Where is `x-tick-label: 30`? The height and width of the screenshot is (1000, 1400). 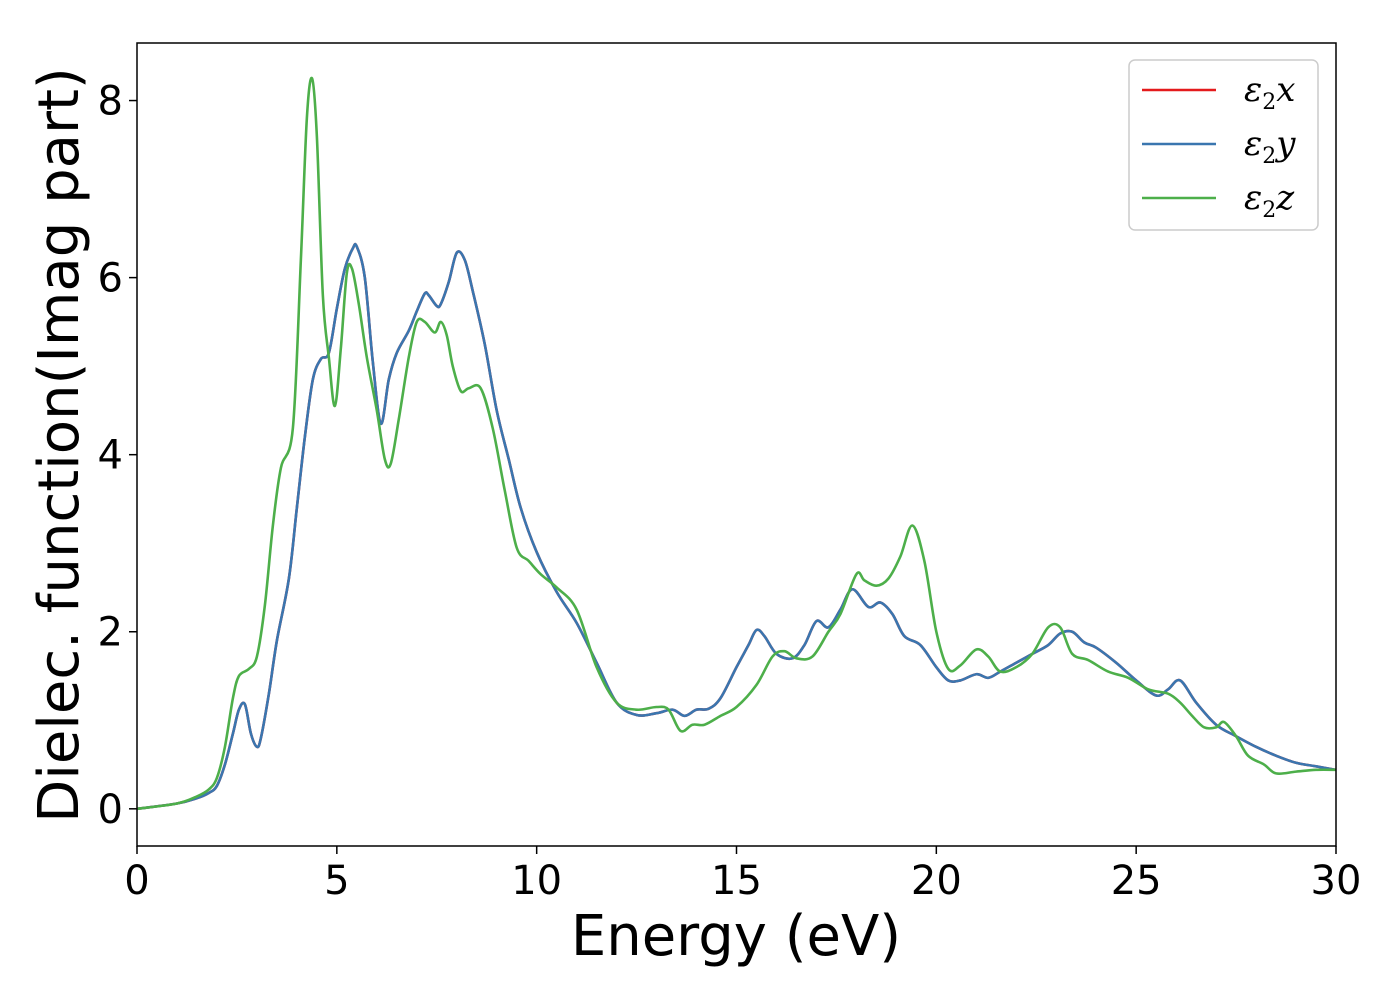
x-tick-label: 30 is located at coordinates (1336, 881).